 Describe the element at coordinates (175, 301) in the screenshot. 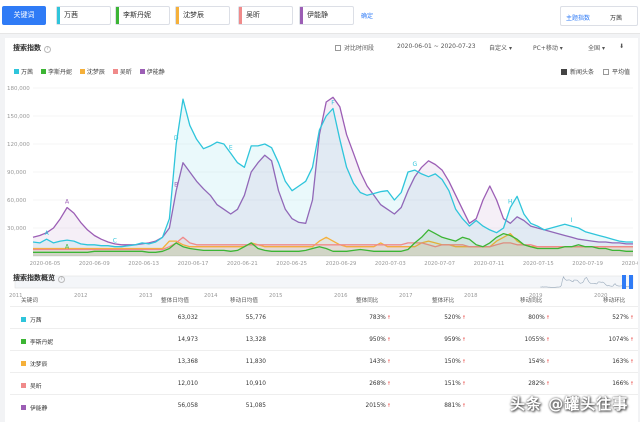

I see `header-total-daily: 整体日均值` at that location.